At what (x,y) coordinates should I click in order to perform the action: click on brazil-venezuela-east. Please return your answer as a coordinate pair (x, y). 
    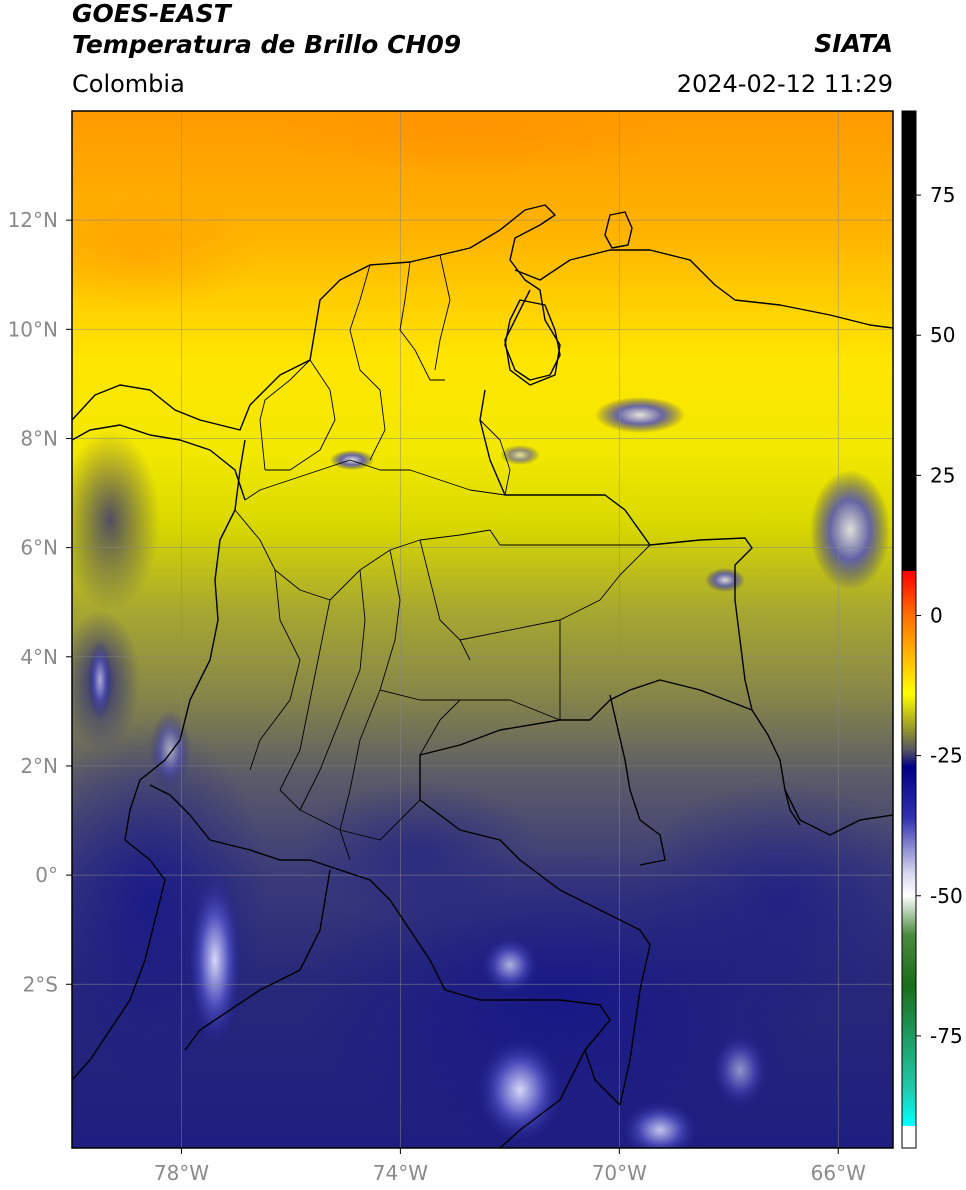
    Looking at the image, I should click on (637, 780).